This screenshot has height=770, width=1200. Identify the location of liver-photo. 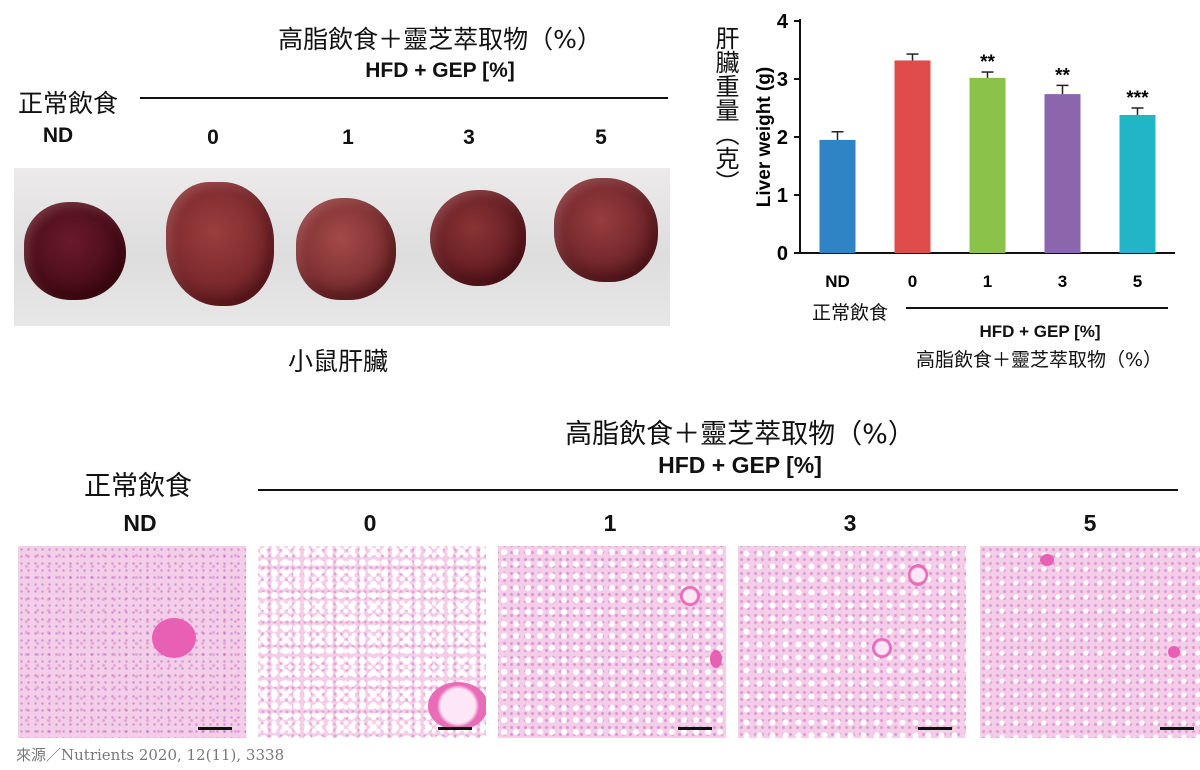
(342, 247).